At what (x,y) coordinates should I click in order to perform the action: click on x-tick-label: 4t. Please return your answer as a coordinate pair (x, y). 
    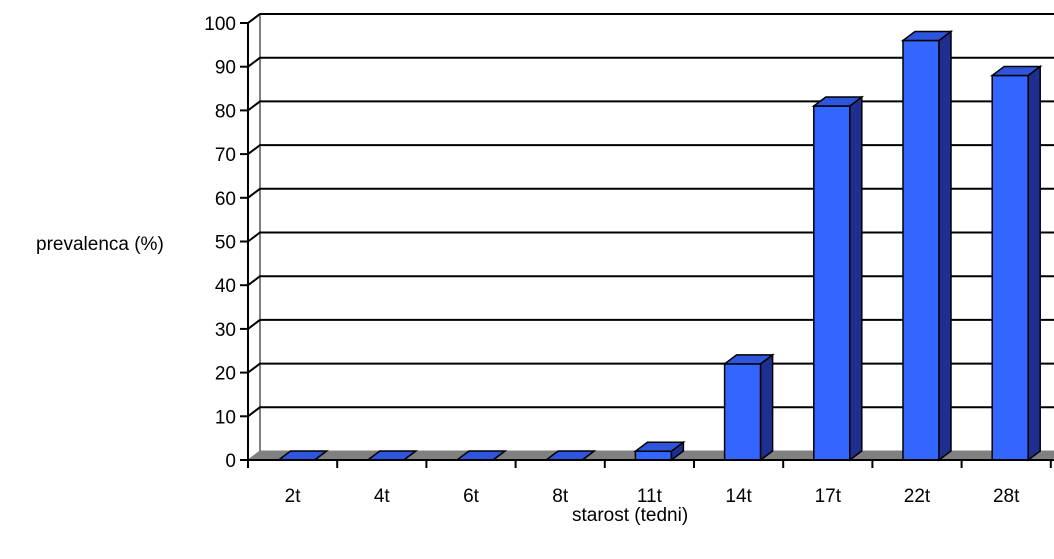
    Looking at the image, I should click on (382, 496).